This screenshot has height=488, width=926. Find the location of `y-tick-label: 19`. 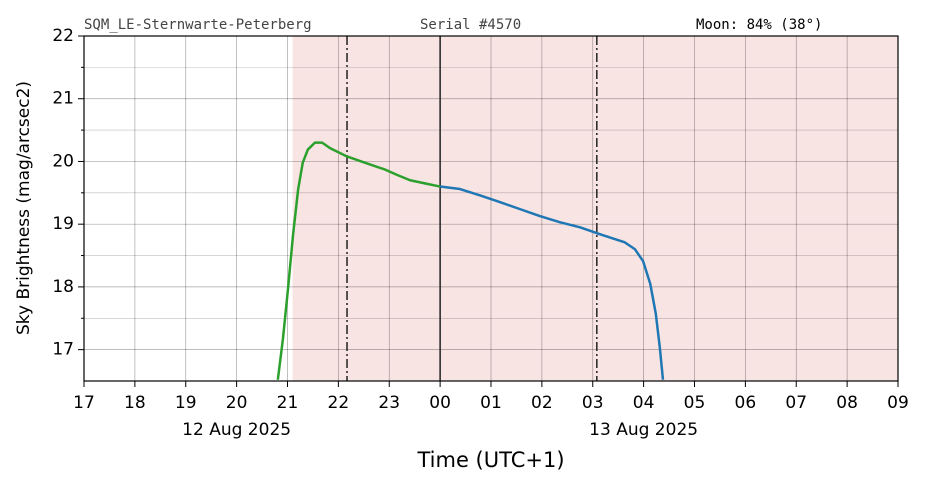

y-tick-label: 19 is located at coordinates (63, 224).